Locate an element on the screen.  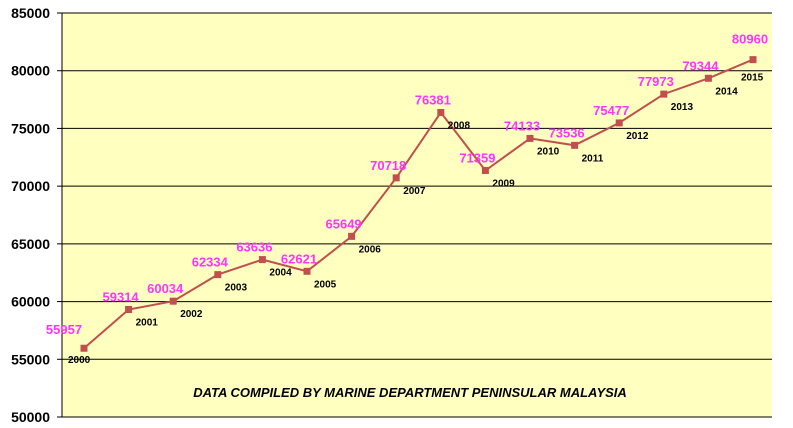
y-tick-label: 70000 is located at coordinates (30, 186).